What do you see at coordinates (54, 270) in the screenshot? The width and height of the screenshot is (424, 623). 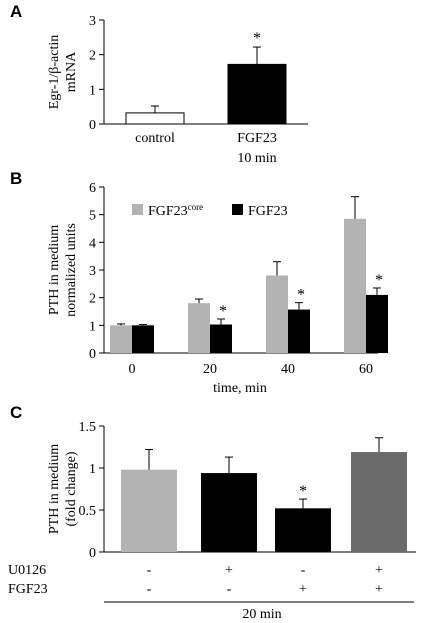 I see `panel-b-y-axis-label: PTH in medium` at bounding box center [54, 270].